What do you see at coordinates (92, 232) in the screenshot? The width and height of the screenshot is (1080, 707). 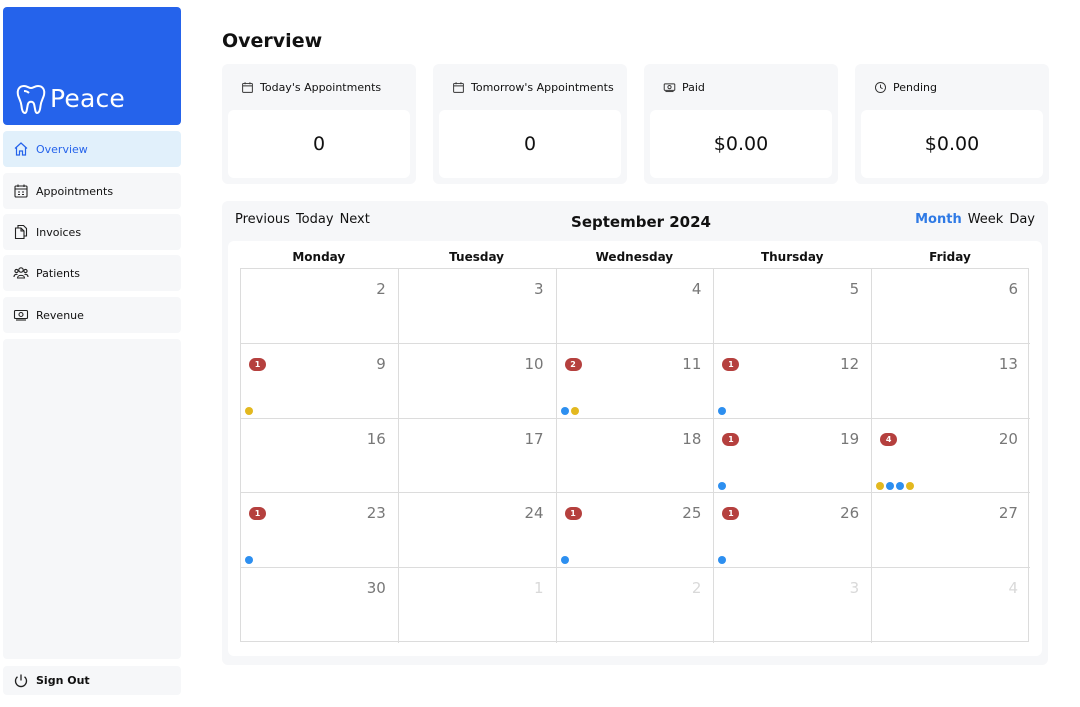 I see `sidebar-item-invoices: Invoices` at bounding box center [92, 232].